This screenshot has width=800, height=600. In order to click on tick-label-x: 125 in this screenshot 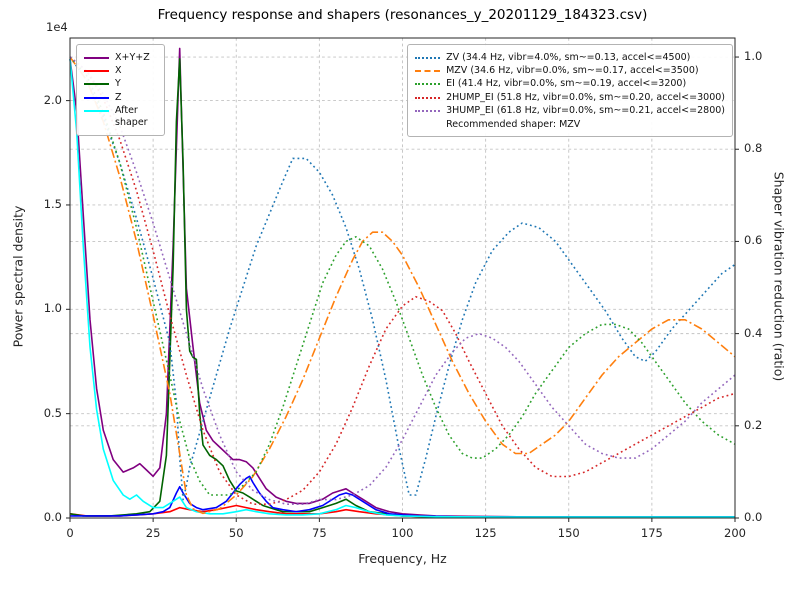, I will do `click(485, 533)`.